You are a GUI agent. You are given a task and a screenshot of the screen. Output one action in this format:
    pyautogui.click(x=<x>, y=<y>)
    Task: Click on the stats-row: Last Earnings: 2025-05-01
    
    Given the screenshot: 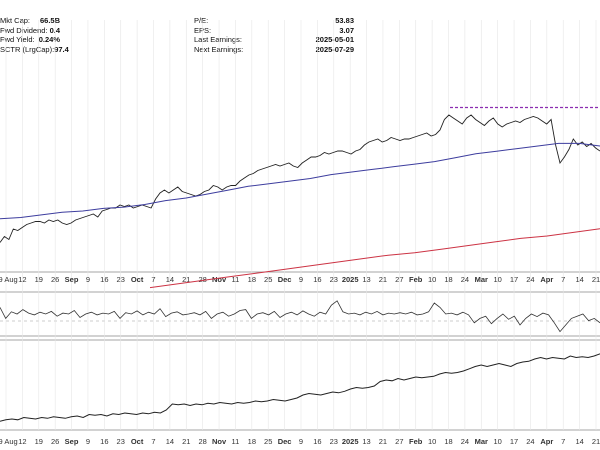 What is the action you would take?
    pyautogui.click(x=274, y=40)
    